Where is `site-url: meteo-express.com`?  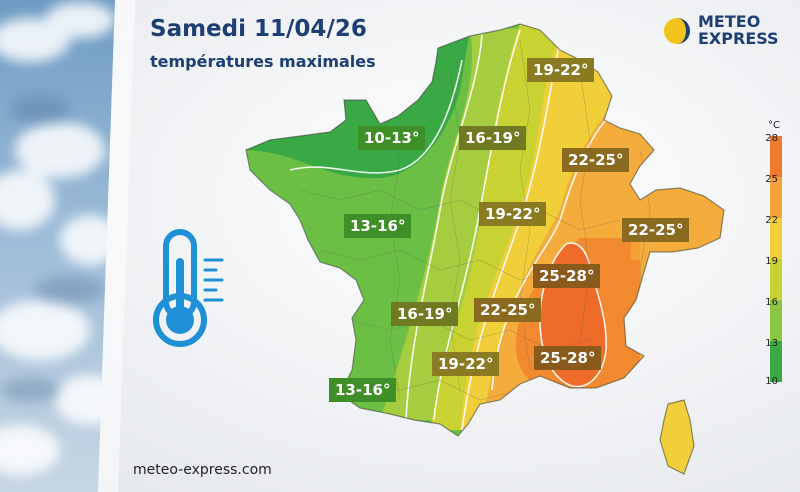
site-url: meteo-express.com is located at coordinates (202, 470).